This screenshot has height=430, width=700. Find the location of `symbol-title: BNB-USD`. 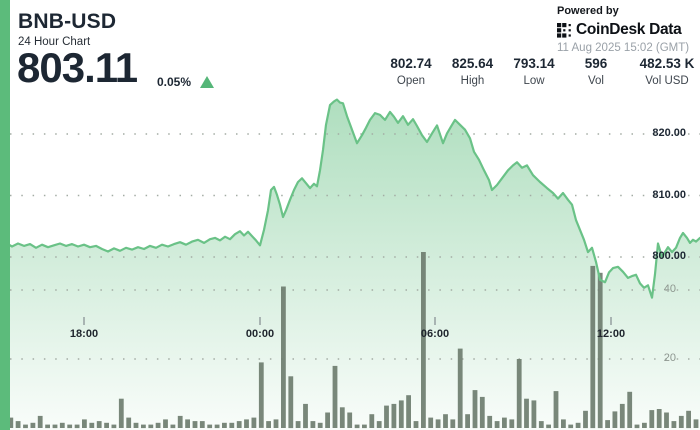

symbol-title: BNB-USD is located at coordinates (67, 21).